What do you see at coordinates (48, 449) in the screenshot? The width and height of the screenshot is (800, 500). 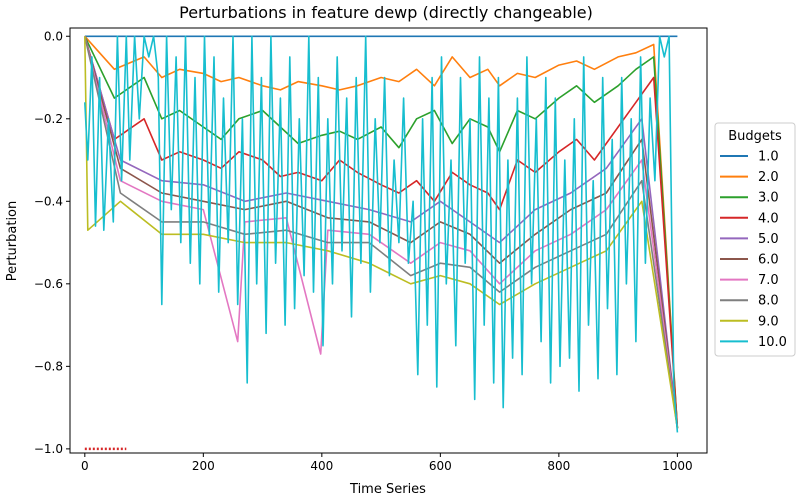 I see `y-tick-label: −1.0` at bounding box center [48, 449].